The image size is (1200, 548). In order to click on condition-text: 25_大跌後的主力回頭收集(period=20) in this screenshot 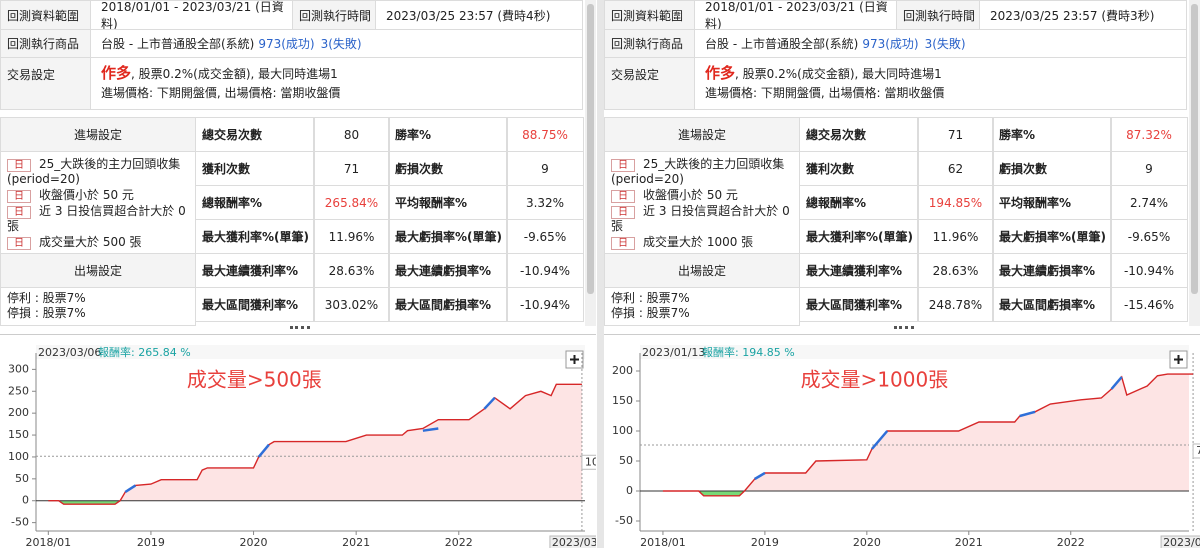, I will do `click(94, 171)`.